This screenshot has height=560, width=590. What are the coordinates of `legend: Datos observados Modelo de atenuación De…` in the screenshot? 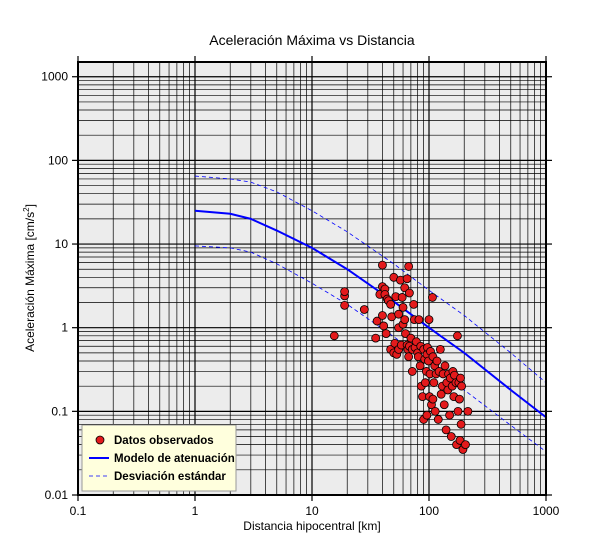 It's located at (159, 458).